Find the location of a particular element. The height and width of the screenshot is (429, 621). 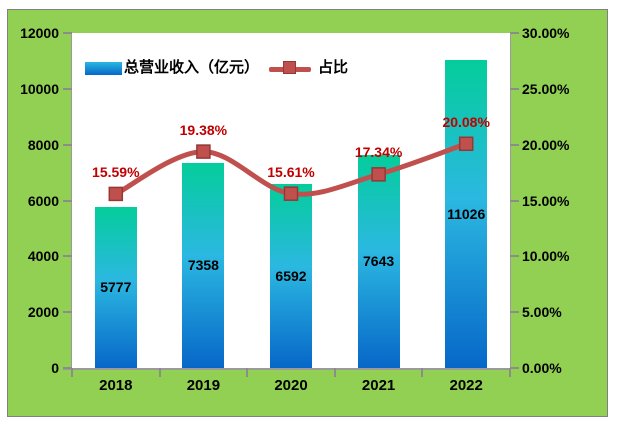

bar-value-label: 5777 is located at coordinates (116, 287).